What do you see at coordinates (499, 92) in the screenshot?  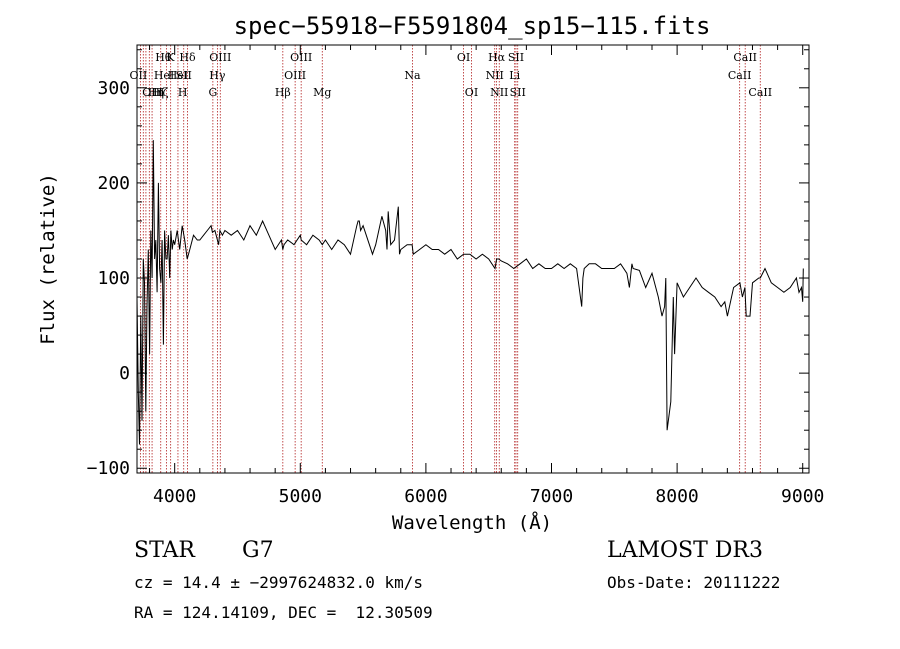 I see `line-label-23: NII` at bounding box center [499, 92].